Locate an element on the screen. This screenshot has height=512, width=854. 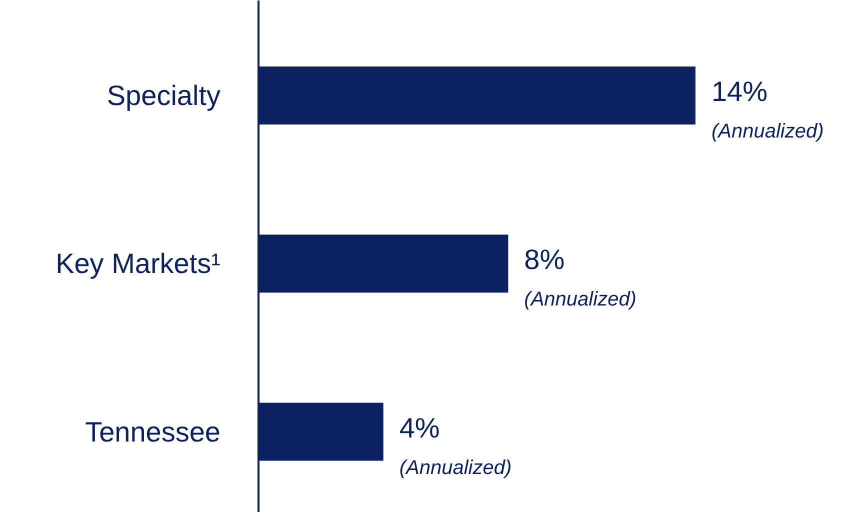
y-tick-label: Key Markets¹ is located at coordinates (138, 264).